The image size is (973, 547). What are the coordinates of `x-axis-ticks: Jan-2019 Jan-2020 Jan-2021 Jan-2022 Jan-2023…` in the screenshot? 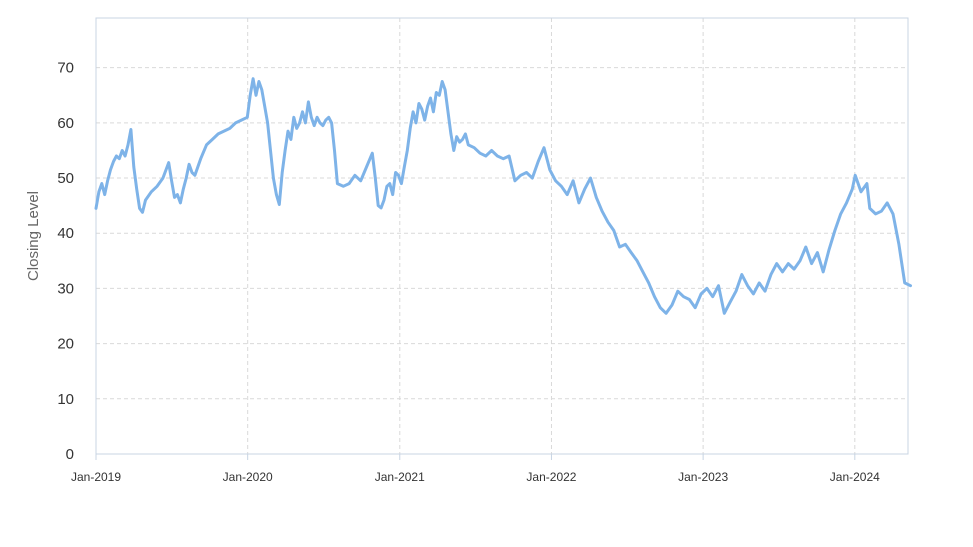 It's located at (475, 469).